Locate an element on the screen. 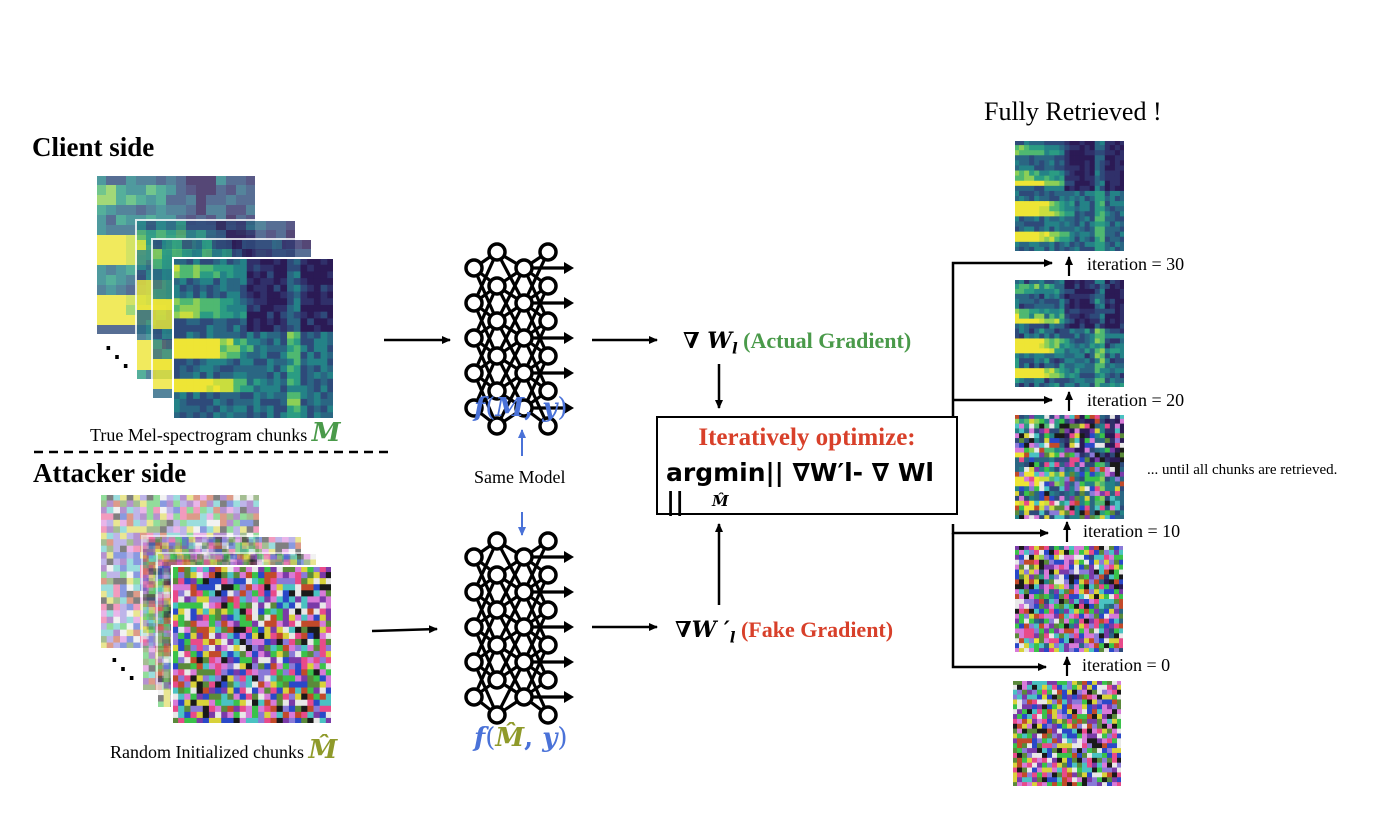 Image resolution: width=1400 pixels, height=836 pixels. until-all-retrieved-note: ... until all chunks are retrieved. is located at coordinates (1242, 470).